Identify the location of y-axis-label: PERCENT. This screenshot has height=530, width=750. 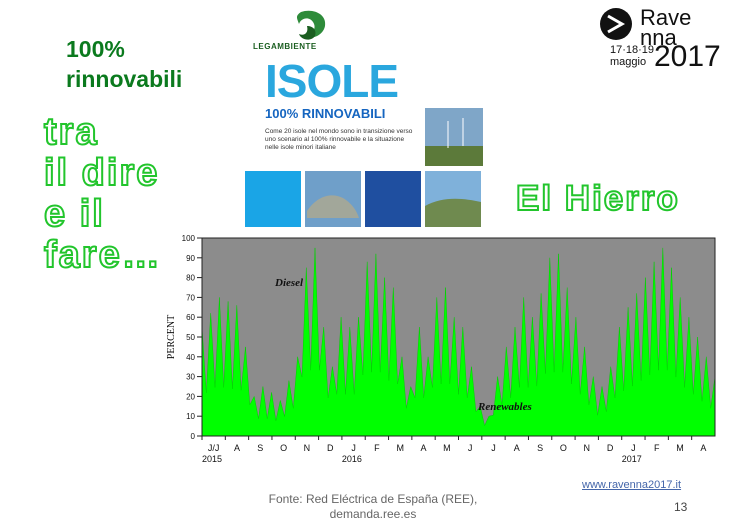
(171, 337).